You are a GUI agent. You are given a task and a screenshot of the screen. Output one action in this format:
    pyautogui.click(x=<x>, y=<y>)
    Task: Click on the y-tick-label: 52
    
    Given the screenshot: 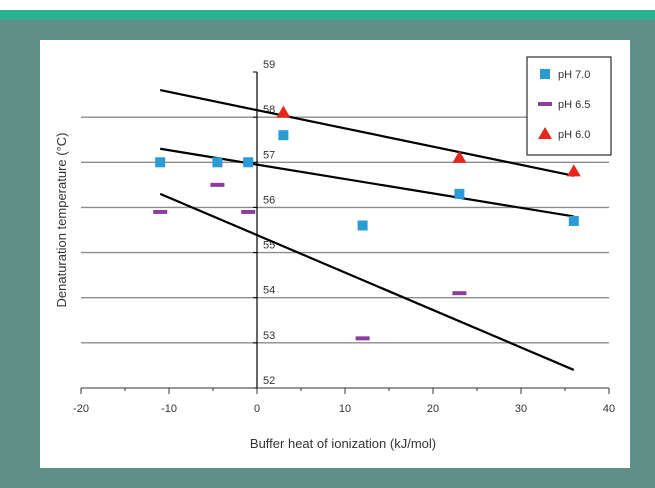 What is the action you would take?
    pyautogui.click(x=269, y=381)
    